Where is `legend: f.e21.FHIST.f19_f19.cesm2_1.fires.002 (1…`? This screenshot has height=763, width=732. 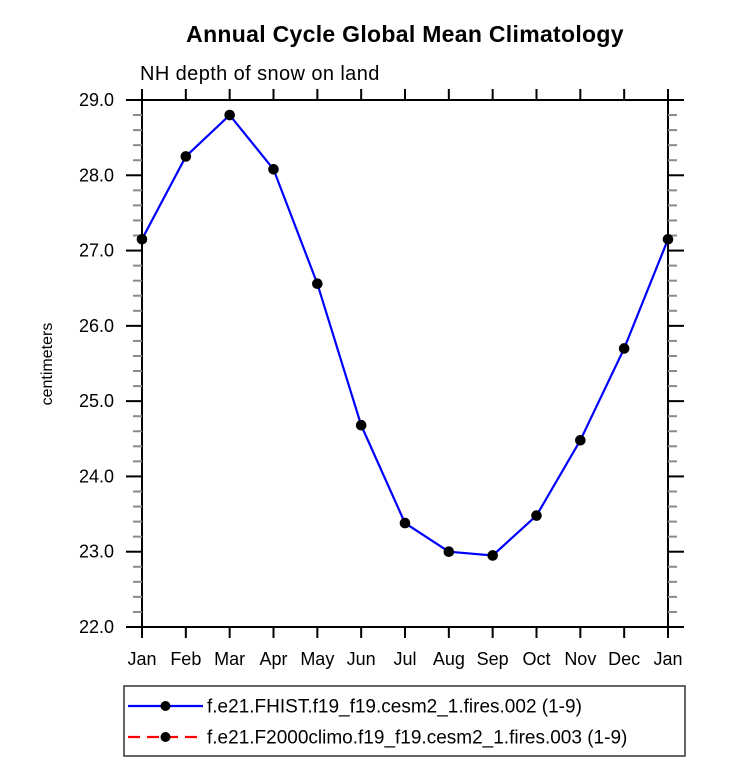 legend: f.e21.FHIST.f19_f19.cesm2_1.fires.002 (1… is located at coordinates (404, 721).